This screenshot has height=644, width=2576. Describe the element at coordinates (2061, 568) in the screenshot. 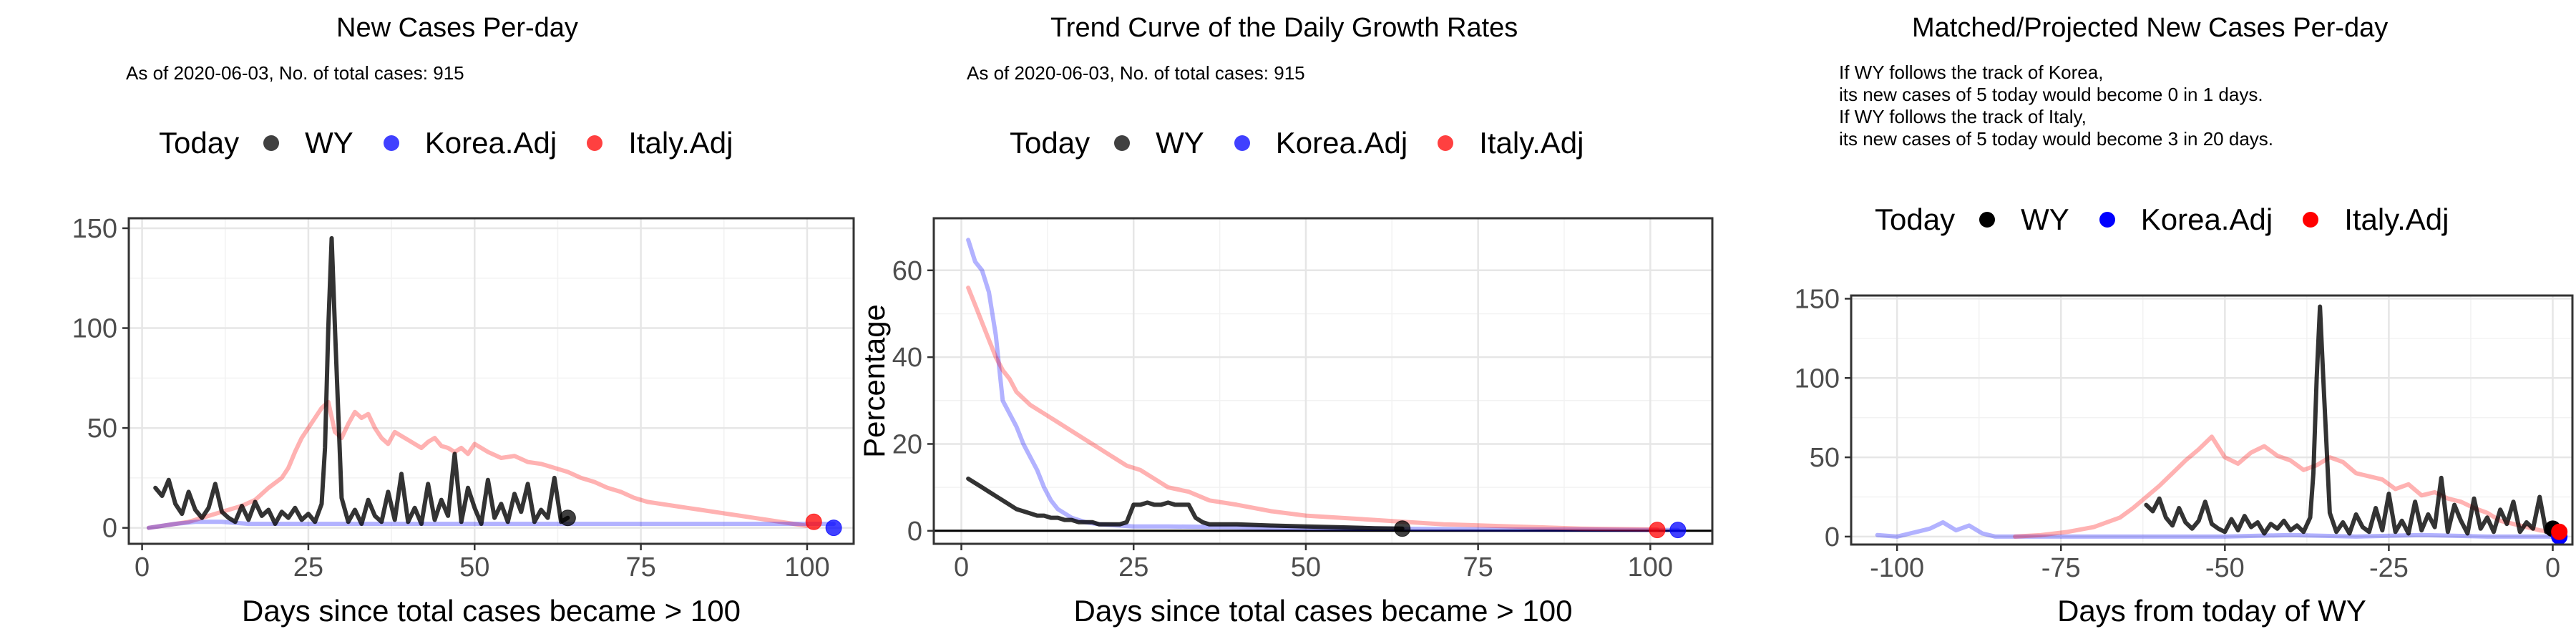

I see `x-tick-label: -75` at that location.